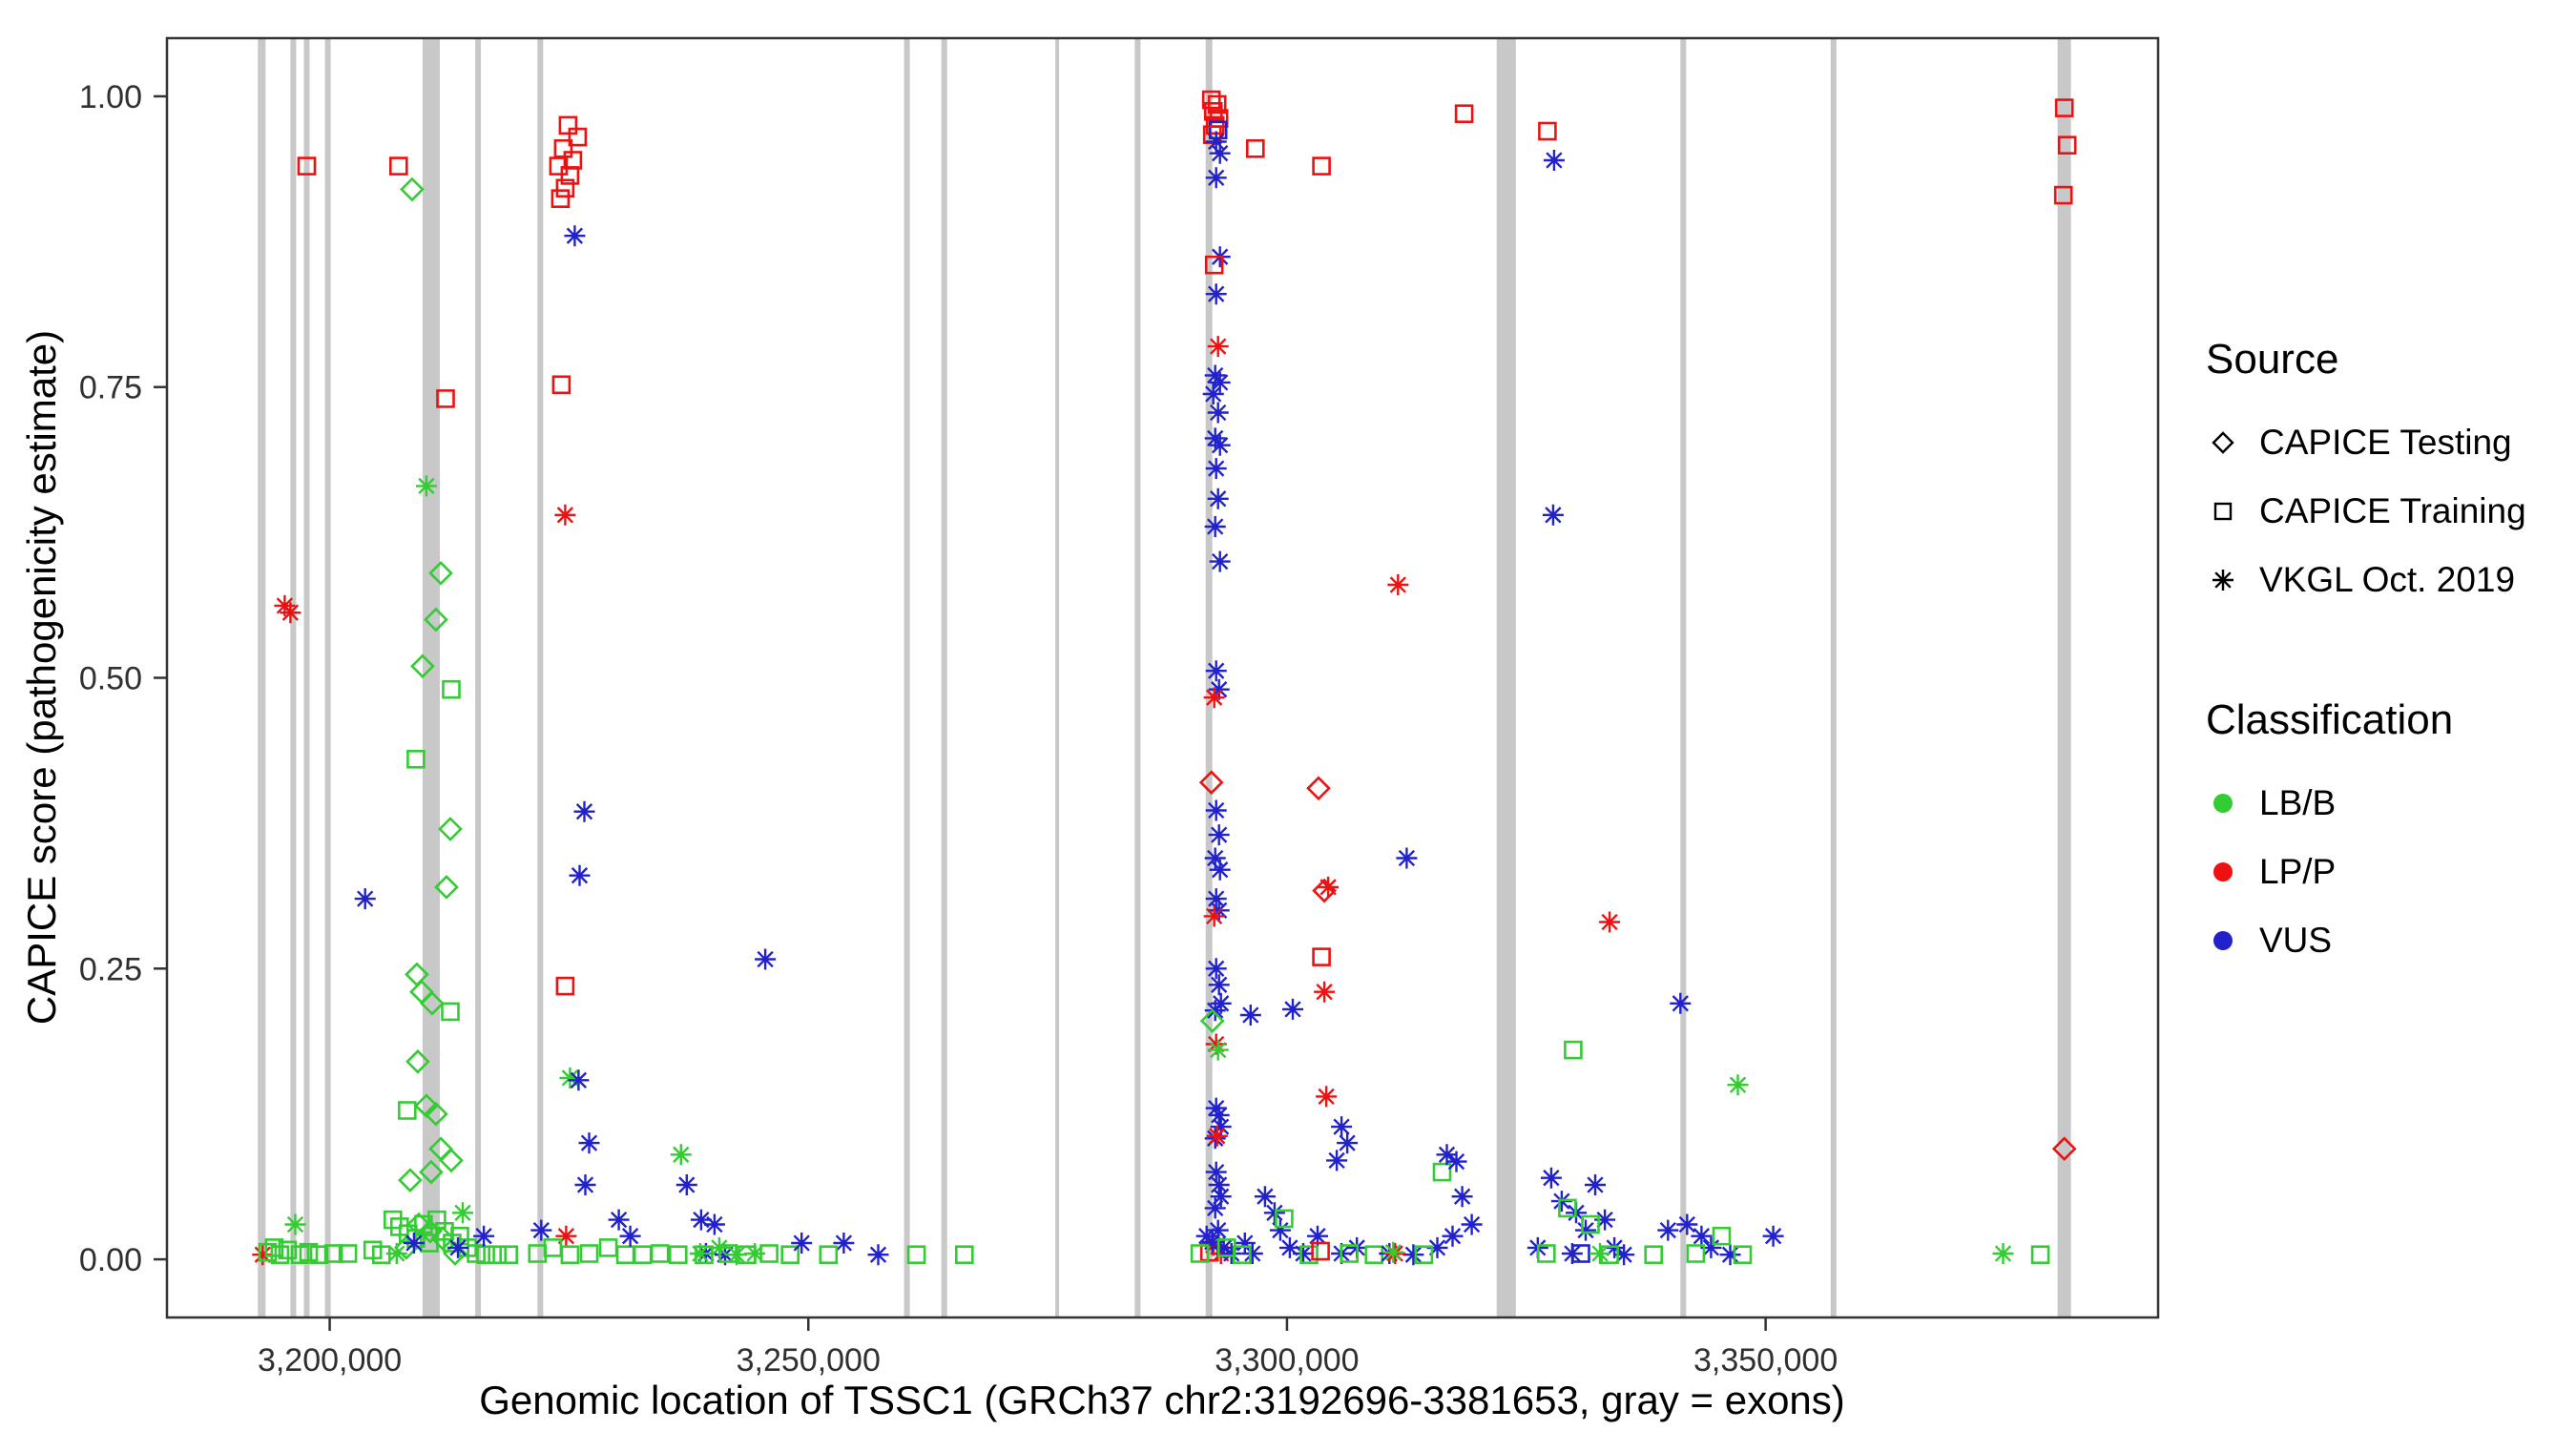  What do you see at coordinates (110, 969) in the screenshot?
I see `y-tick-label: 0.25` at bounding box center [110, 969].